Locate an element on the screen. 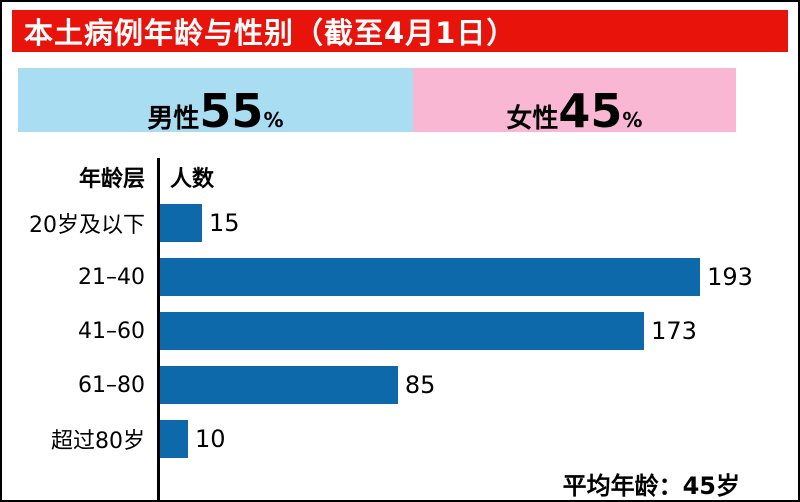  table-row: 41–60 173 is located at coordinates (400, 331).